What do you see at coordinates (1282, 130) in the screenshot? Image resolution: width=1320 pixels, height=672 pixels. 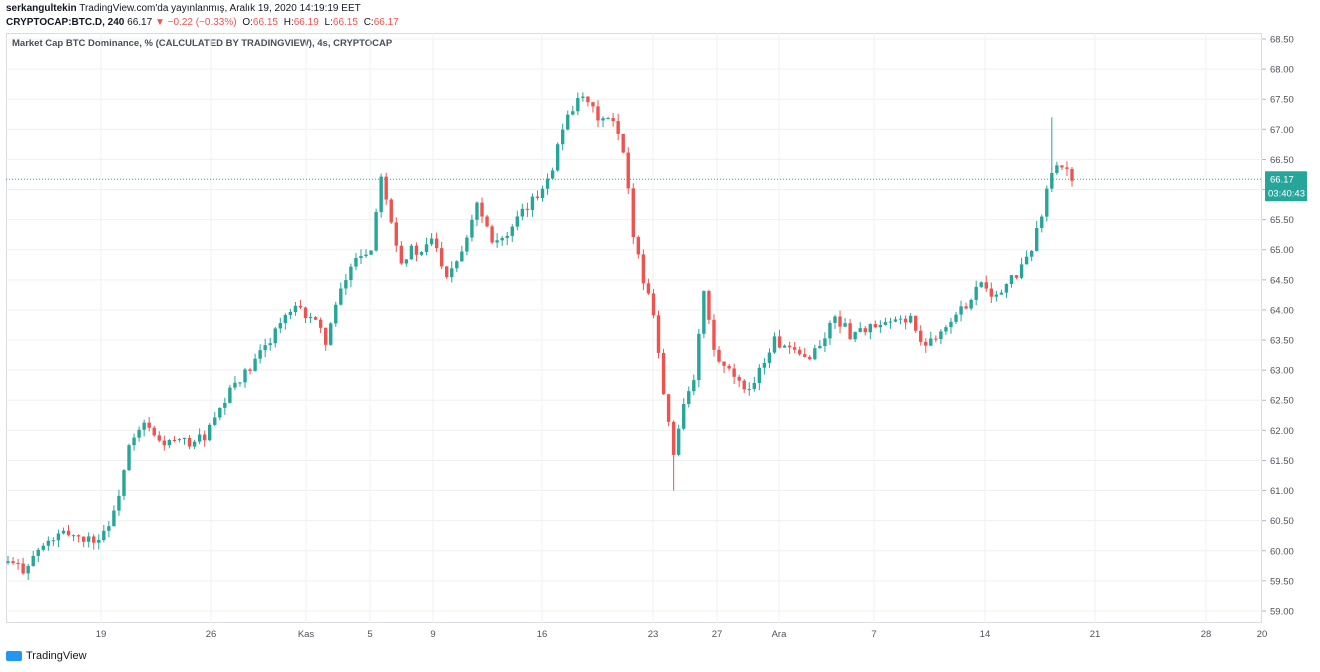 I see `y-tick-label: 67.00` at bounding box center [1282, 130].